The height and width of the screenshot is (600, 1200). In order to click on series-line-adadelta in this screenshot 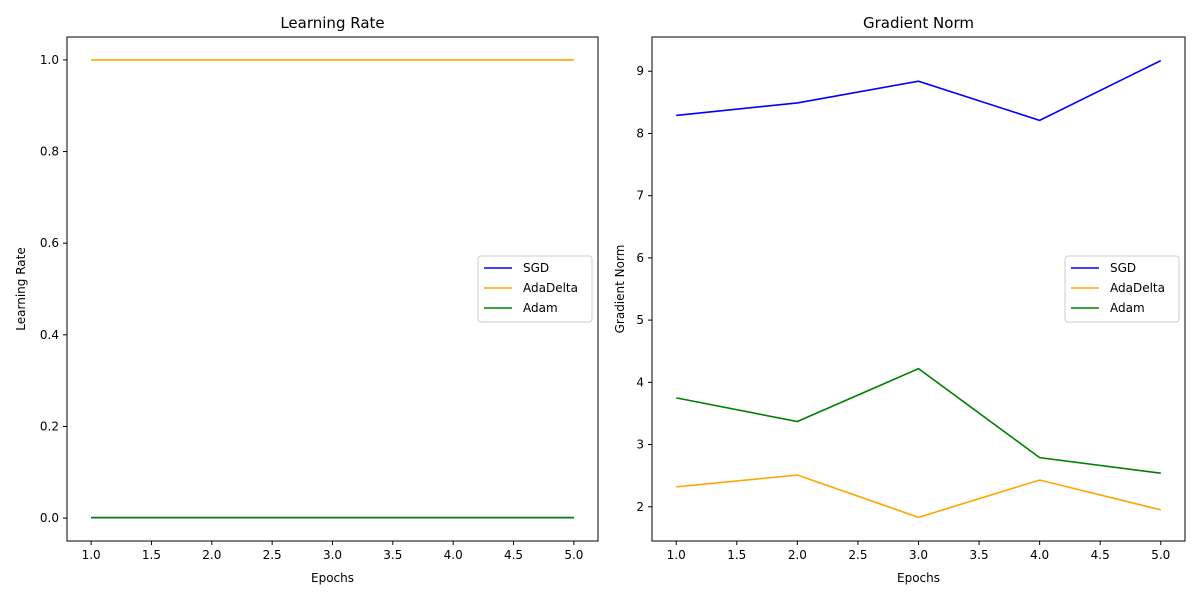, I will do `click(918, 496)`.